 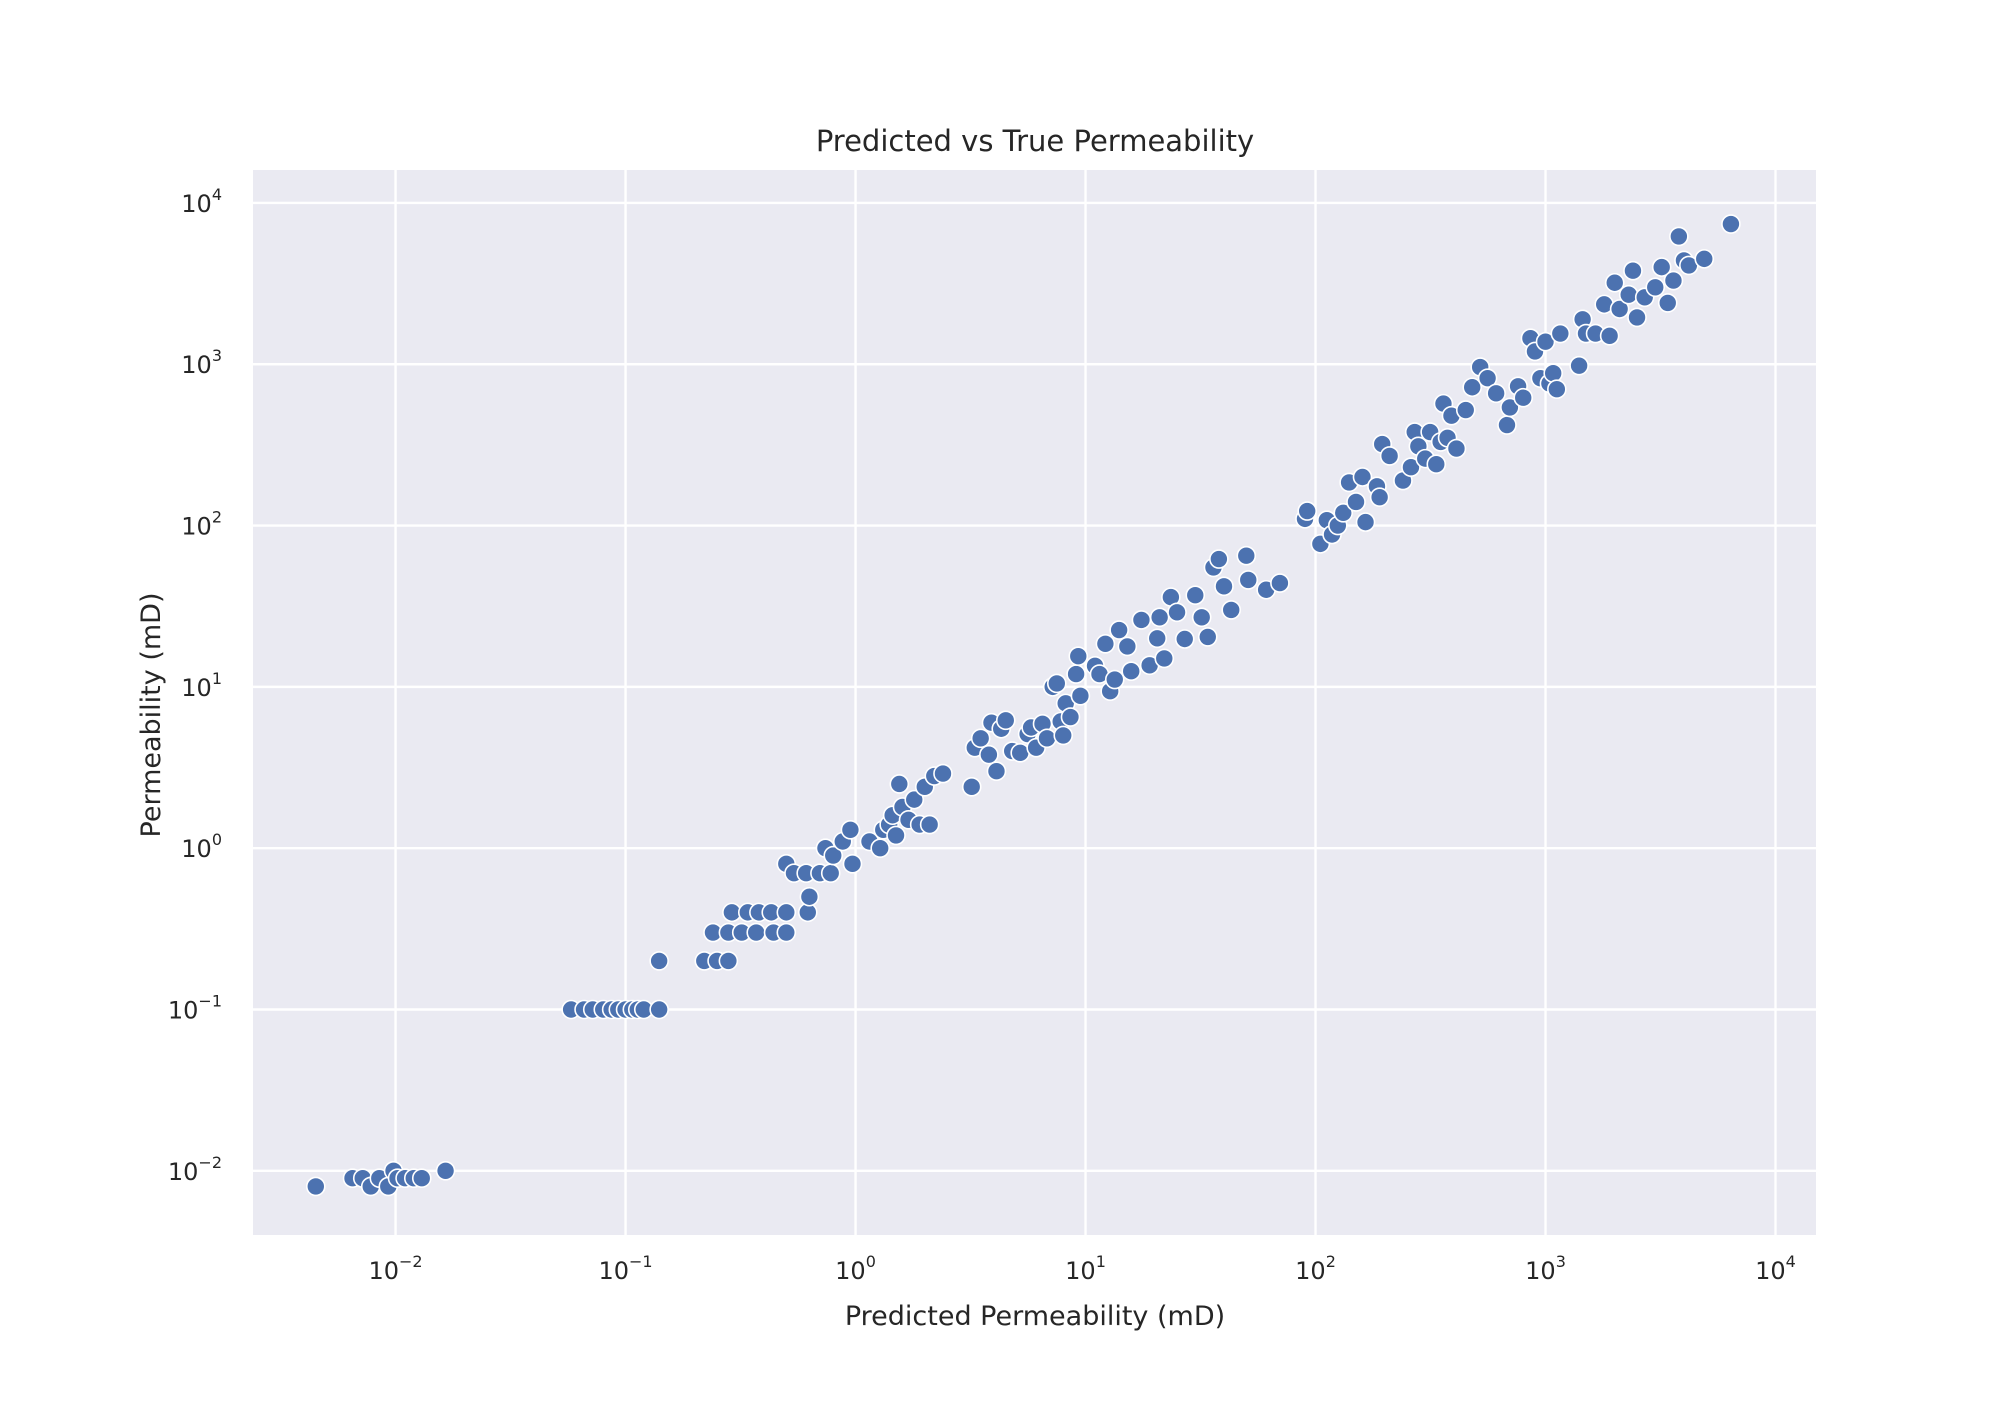 I want to click on x-tick-label: 10⁰, so click(x=855, y=1268).